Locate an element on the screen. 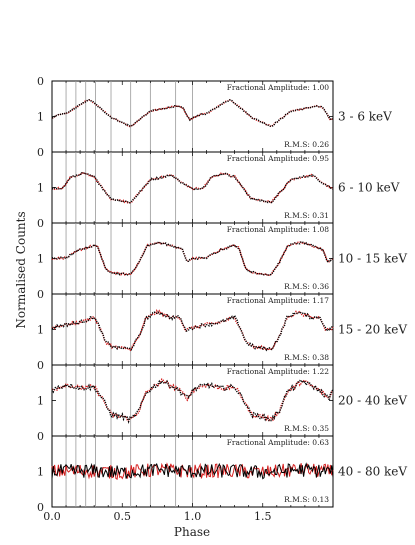  fractional-amplitude-label: Fractional Amplitude: 0.63 is located at coordinates (278, 442).